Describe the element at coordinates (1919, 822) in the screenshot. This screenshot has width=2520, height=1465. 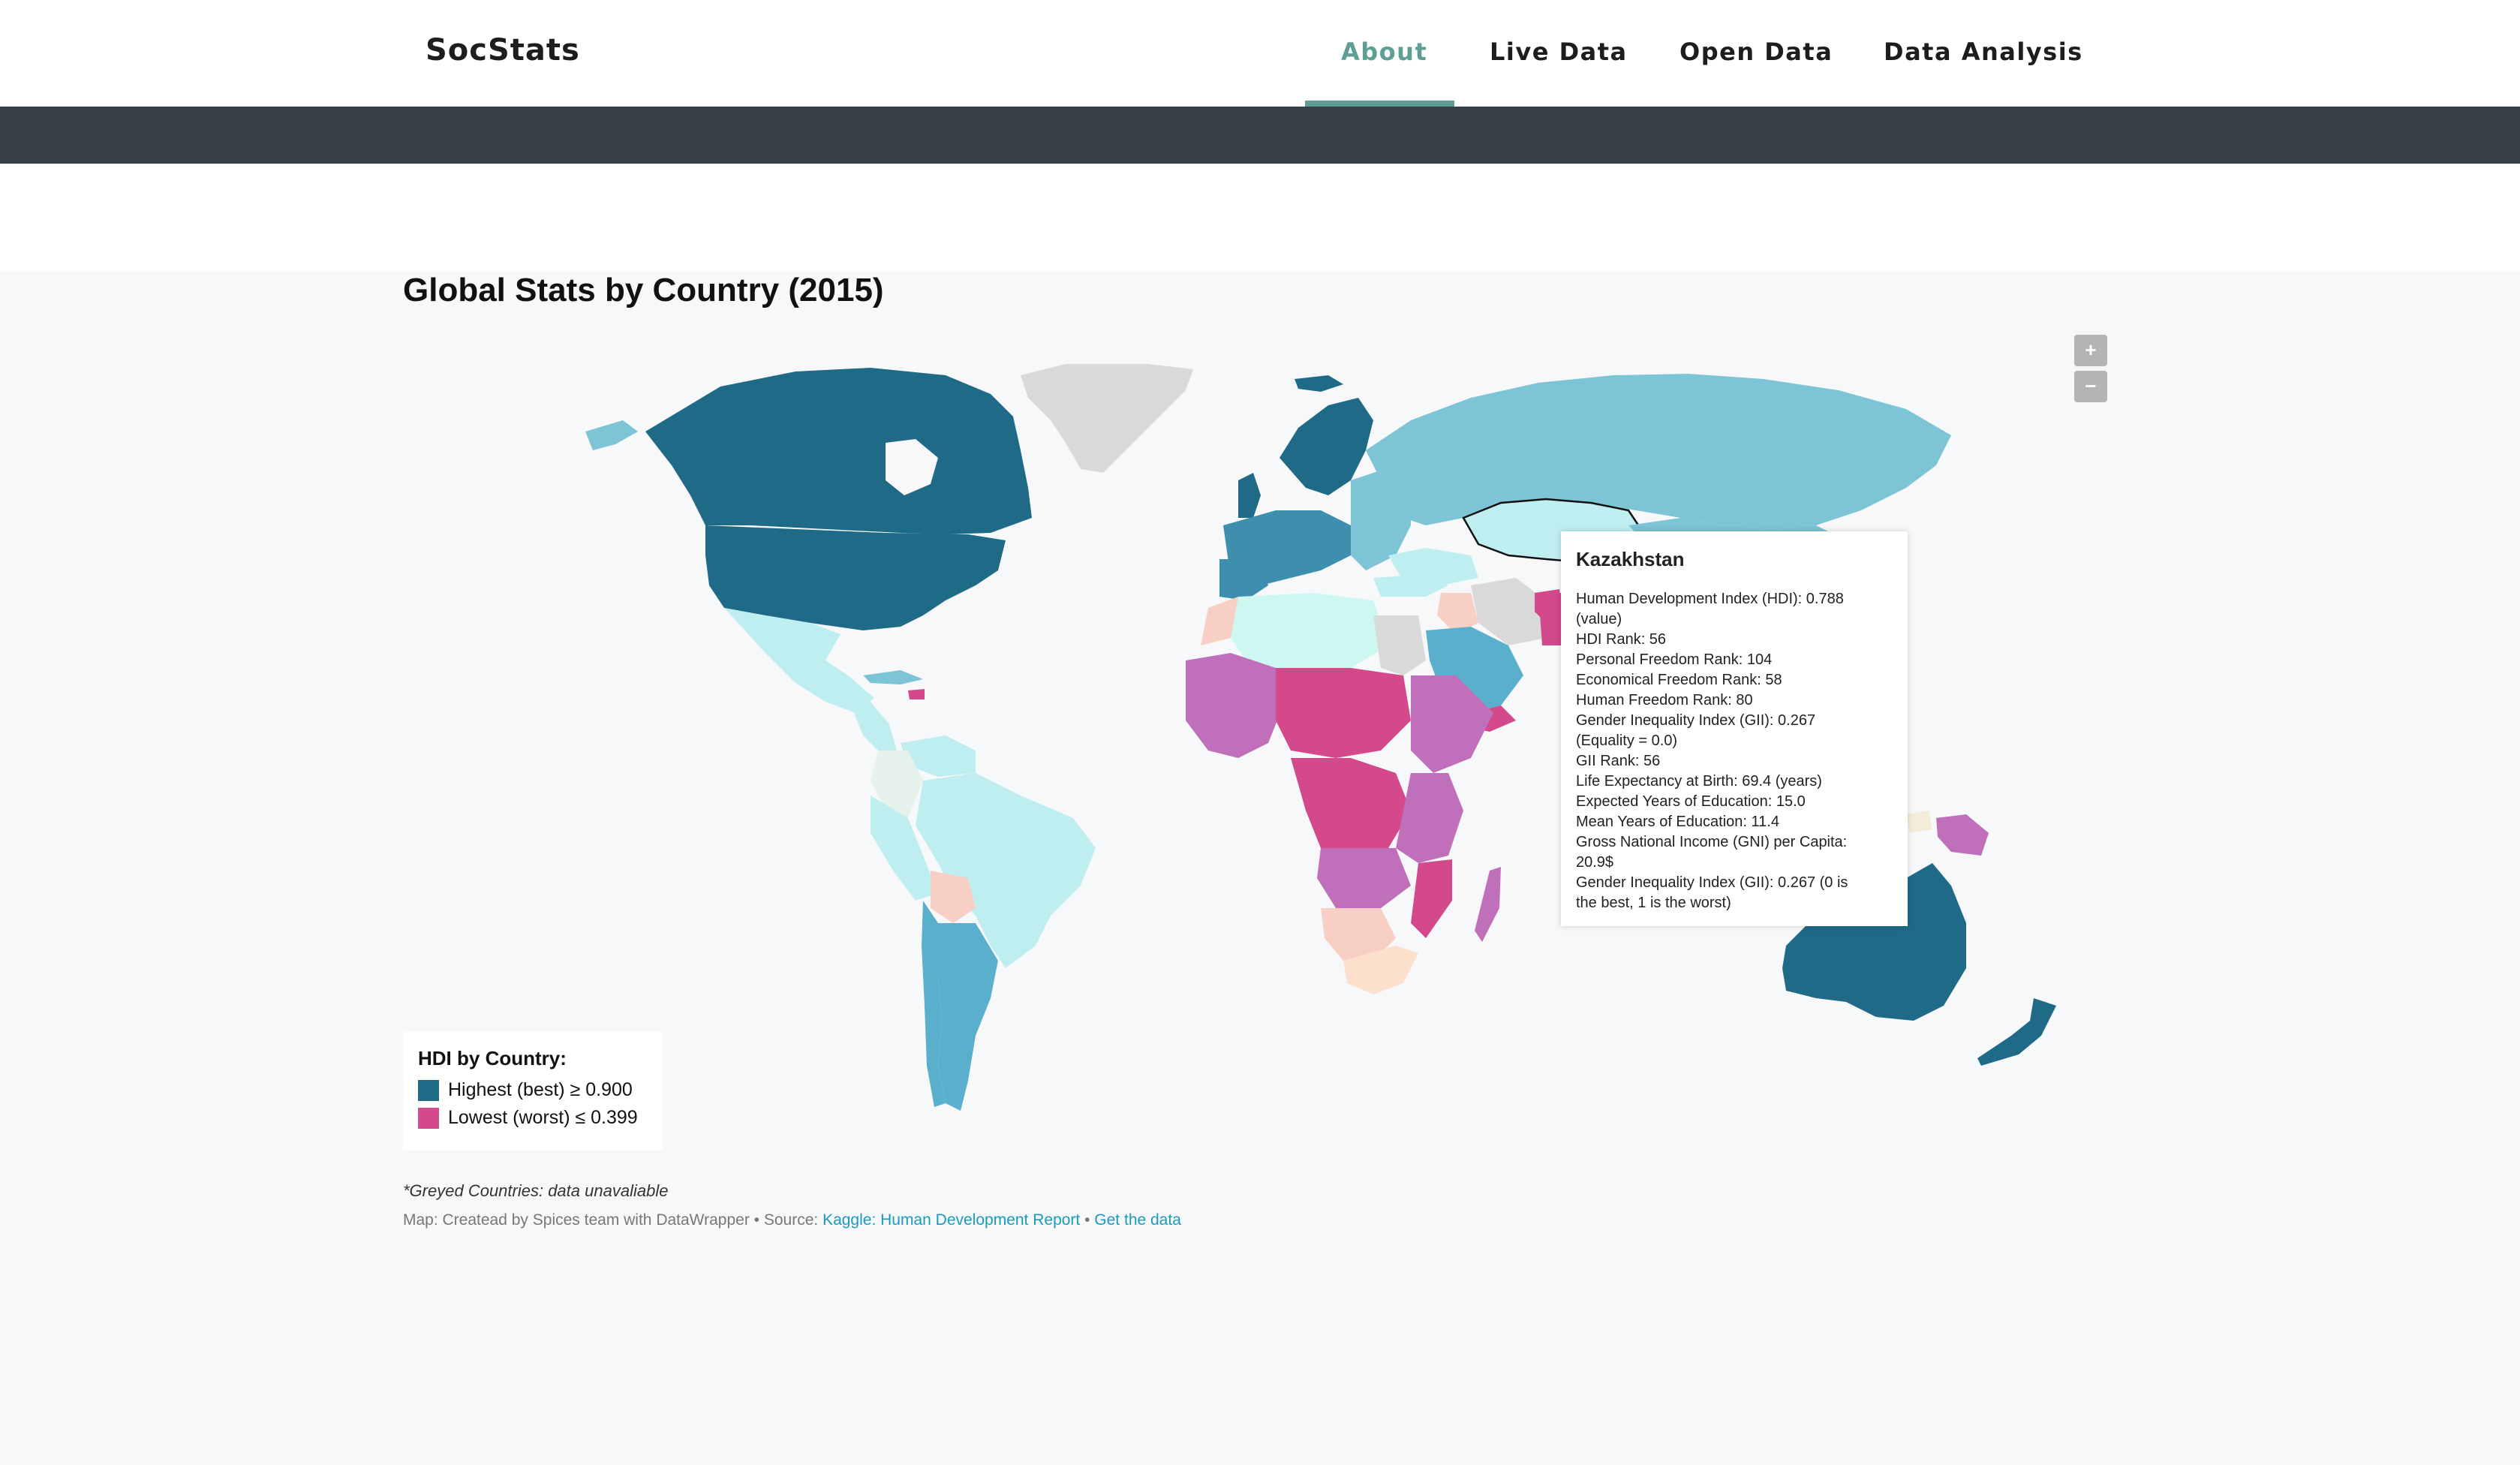
I see `country-timor` at that location.